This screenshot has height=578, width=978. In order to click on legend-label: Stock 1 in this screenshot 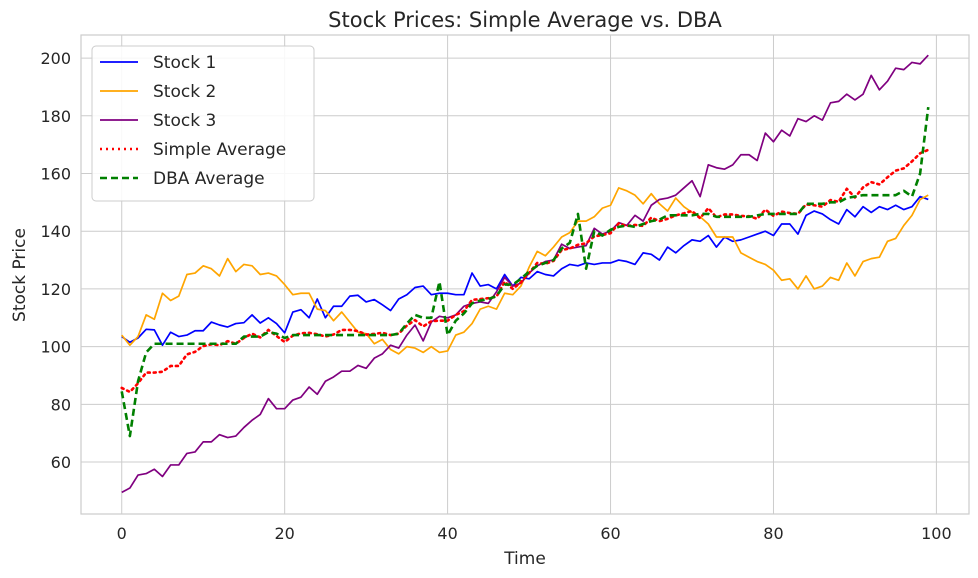, I will do `click(184, 63)`.